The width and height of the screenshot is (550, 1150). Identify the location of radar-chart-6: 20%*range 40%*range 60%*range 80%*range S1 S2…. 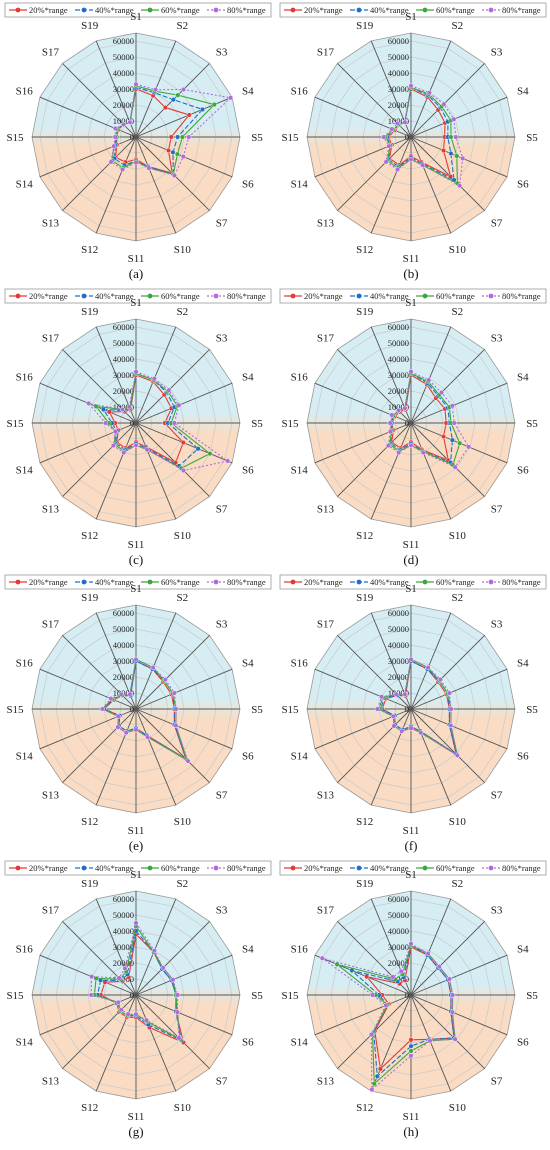
(138, 999).